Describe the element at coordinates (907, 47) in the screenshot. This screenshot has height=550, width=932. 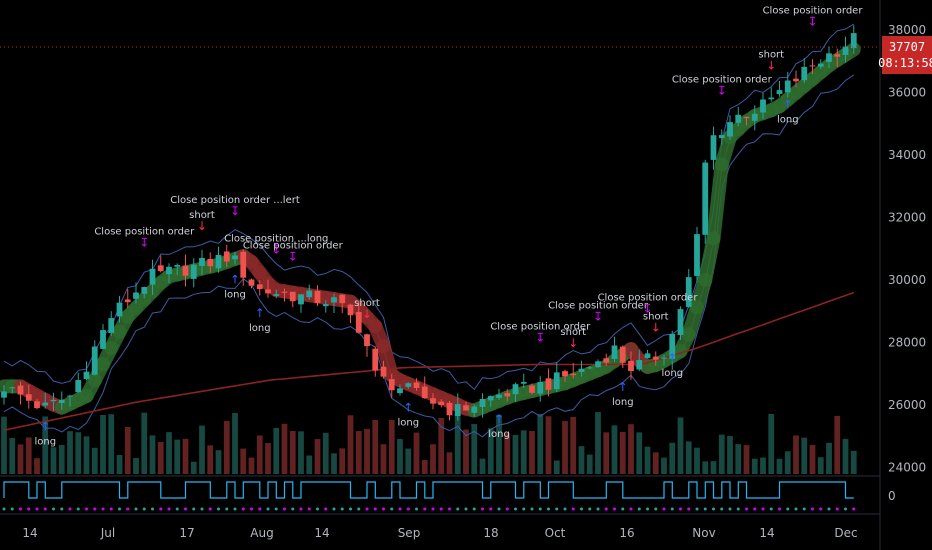
I see `last-price-label: 37707` at that location.